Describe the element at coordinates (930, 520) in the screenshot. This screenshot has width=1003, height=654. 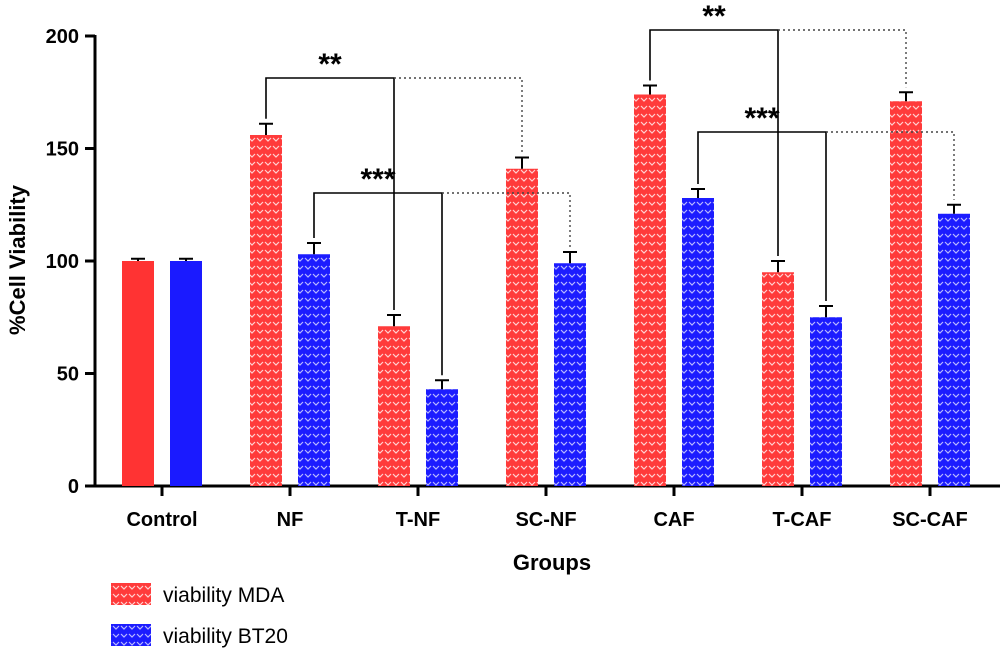
I see `x-tick-label: SC-CAF` at that location.